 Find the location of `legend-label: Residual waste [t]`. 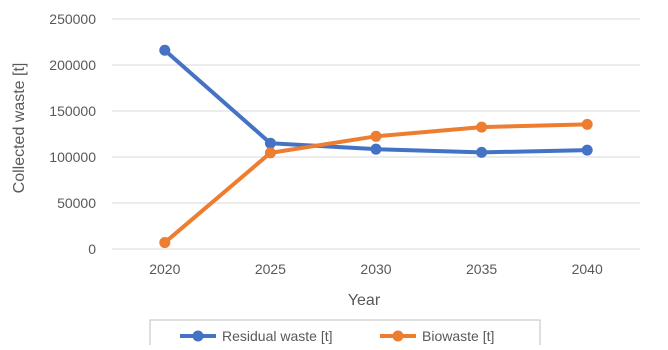

legend-label: Residual waste [t] is located at coordinates (277, 336).